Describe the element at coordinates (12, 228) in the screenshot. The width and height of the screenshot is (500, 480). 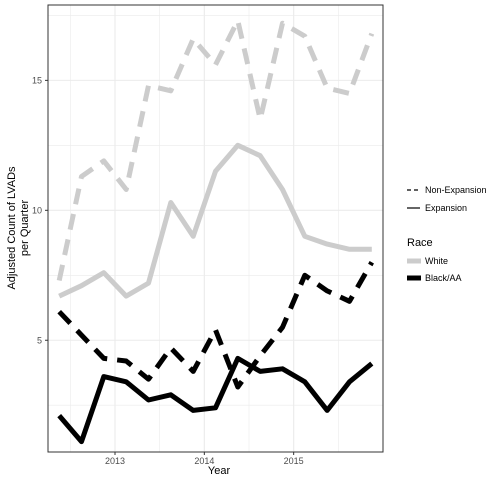
I see `y-axis-title-line1: Adjusted Count of LVADs` at that location.